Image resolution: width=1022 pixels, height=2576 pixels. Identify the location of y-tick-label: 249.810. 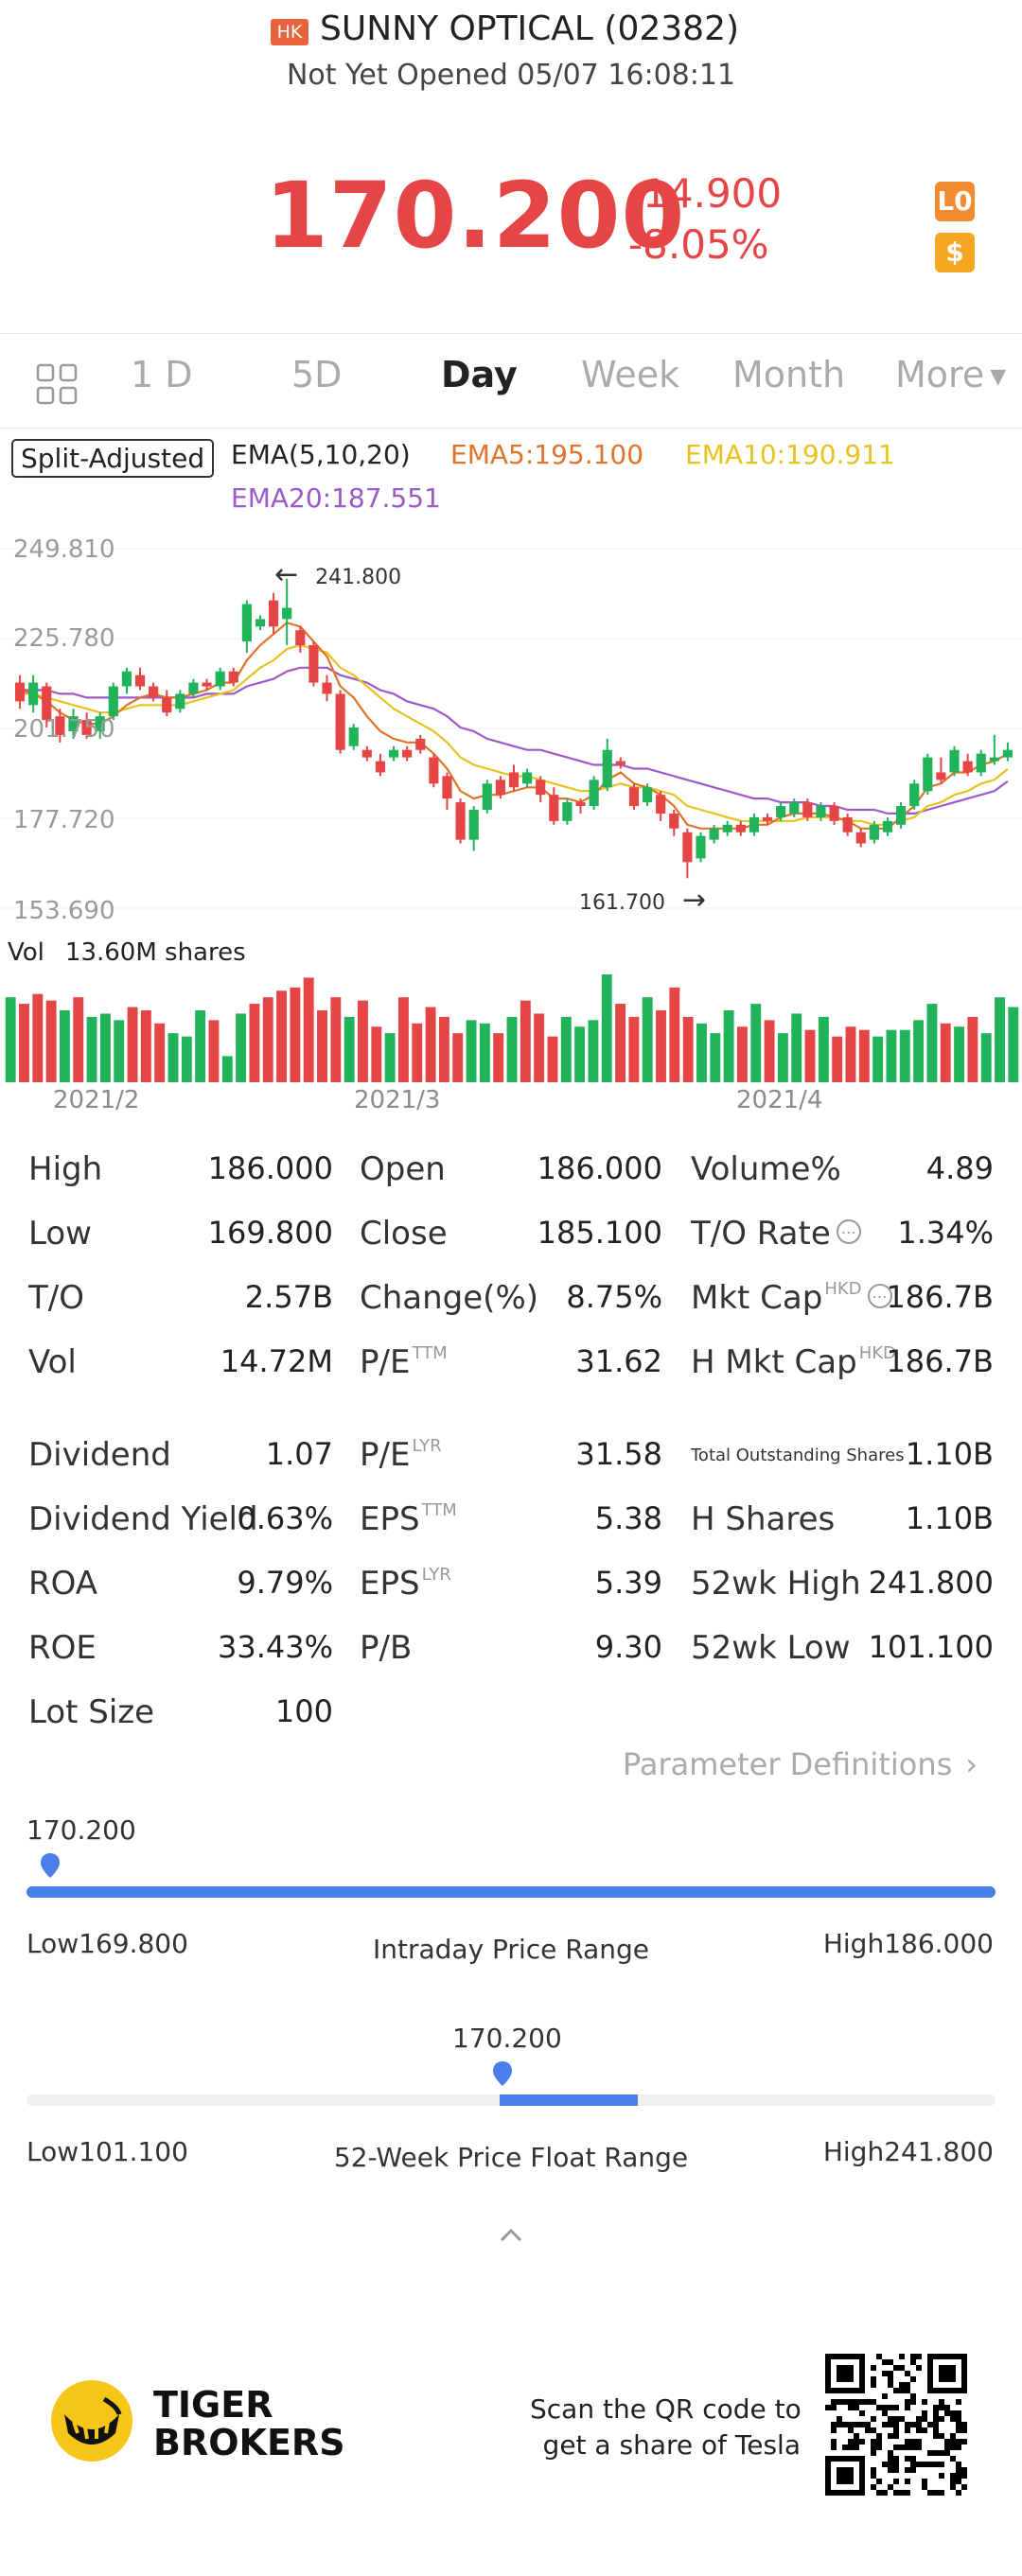
(64, 549).